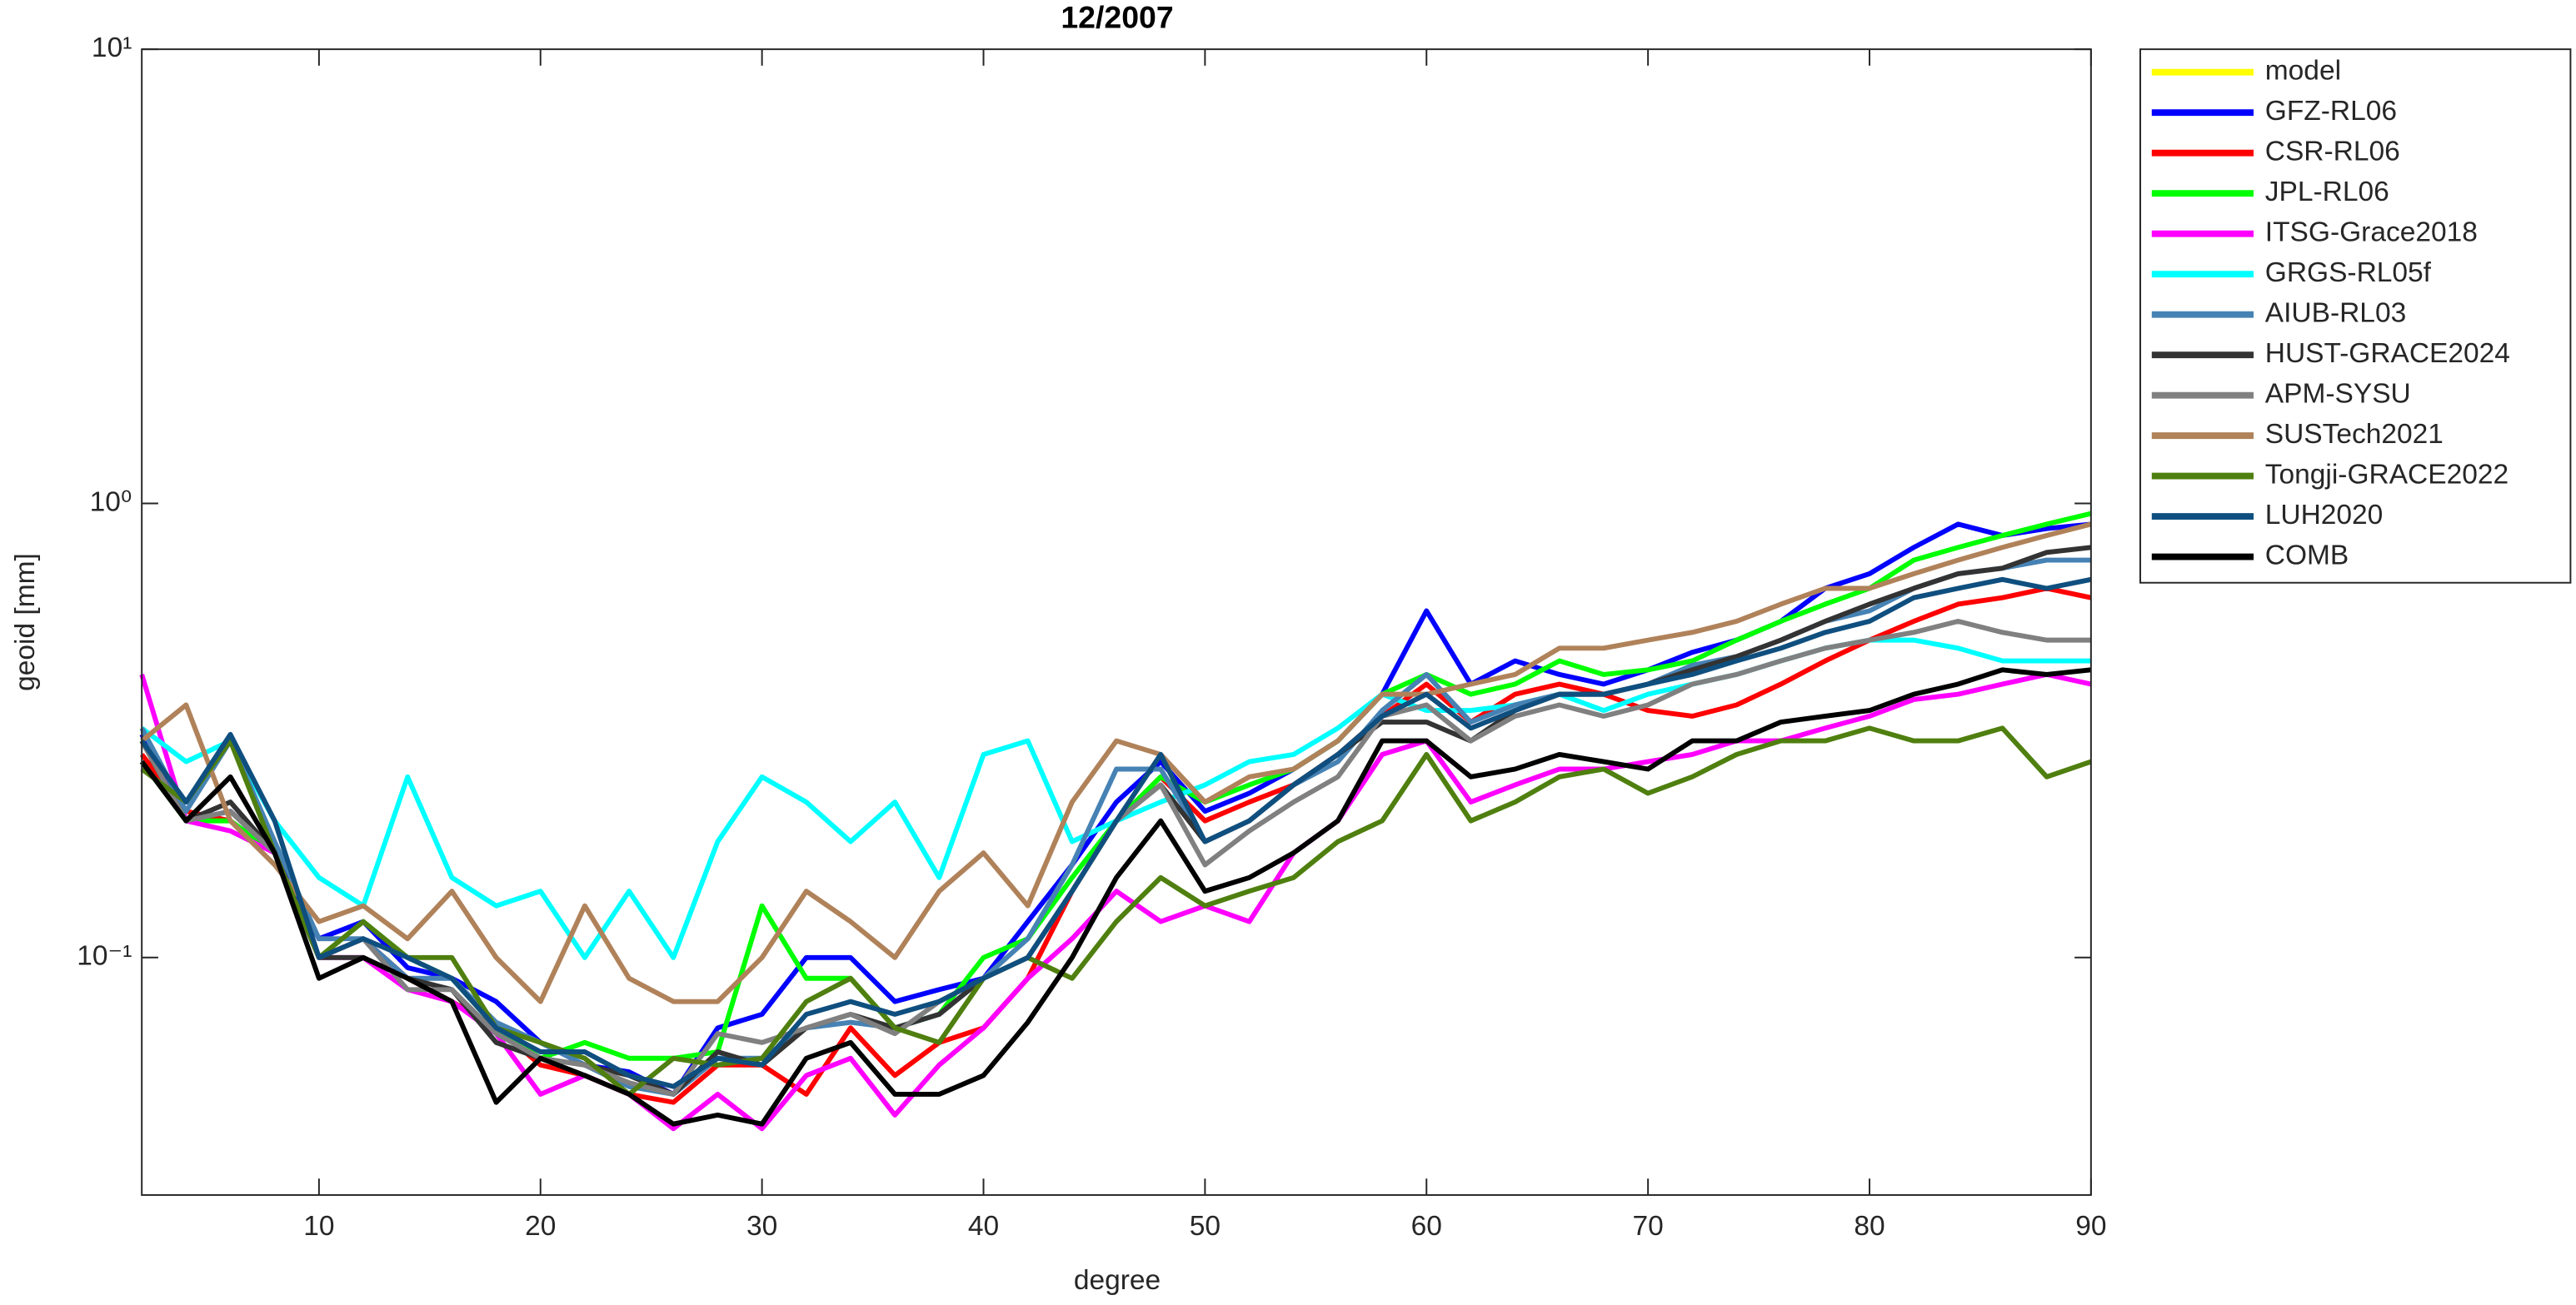  Describe the element at coordinates (983, 1226) in the screenshot. I see `x-tick-label: 40` at that location.